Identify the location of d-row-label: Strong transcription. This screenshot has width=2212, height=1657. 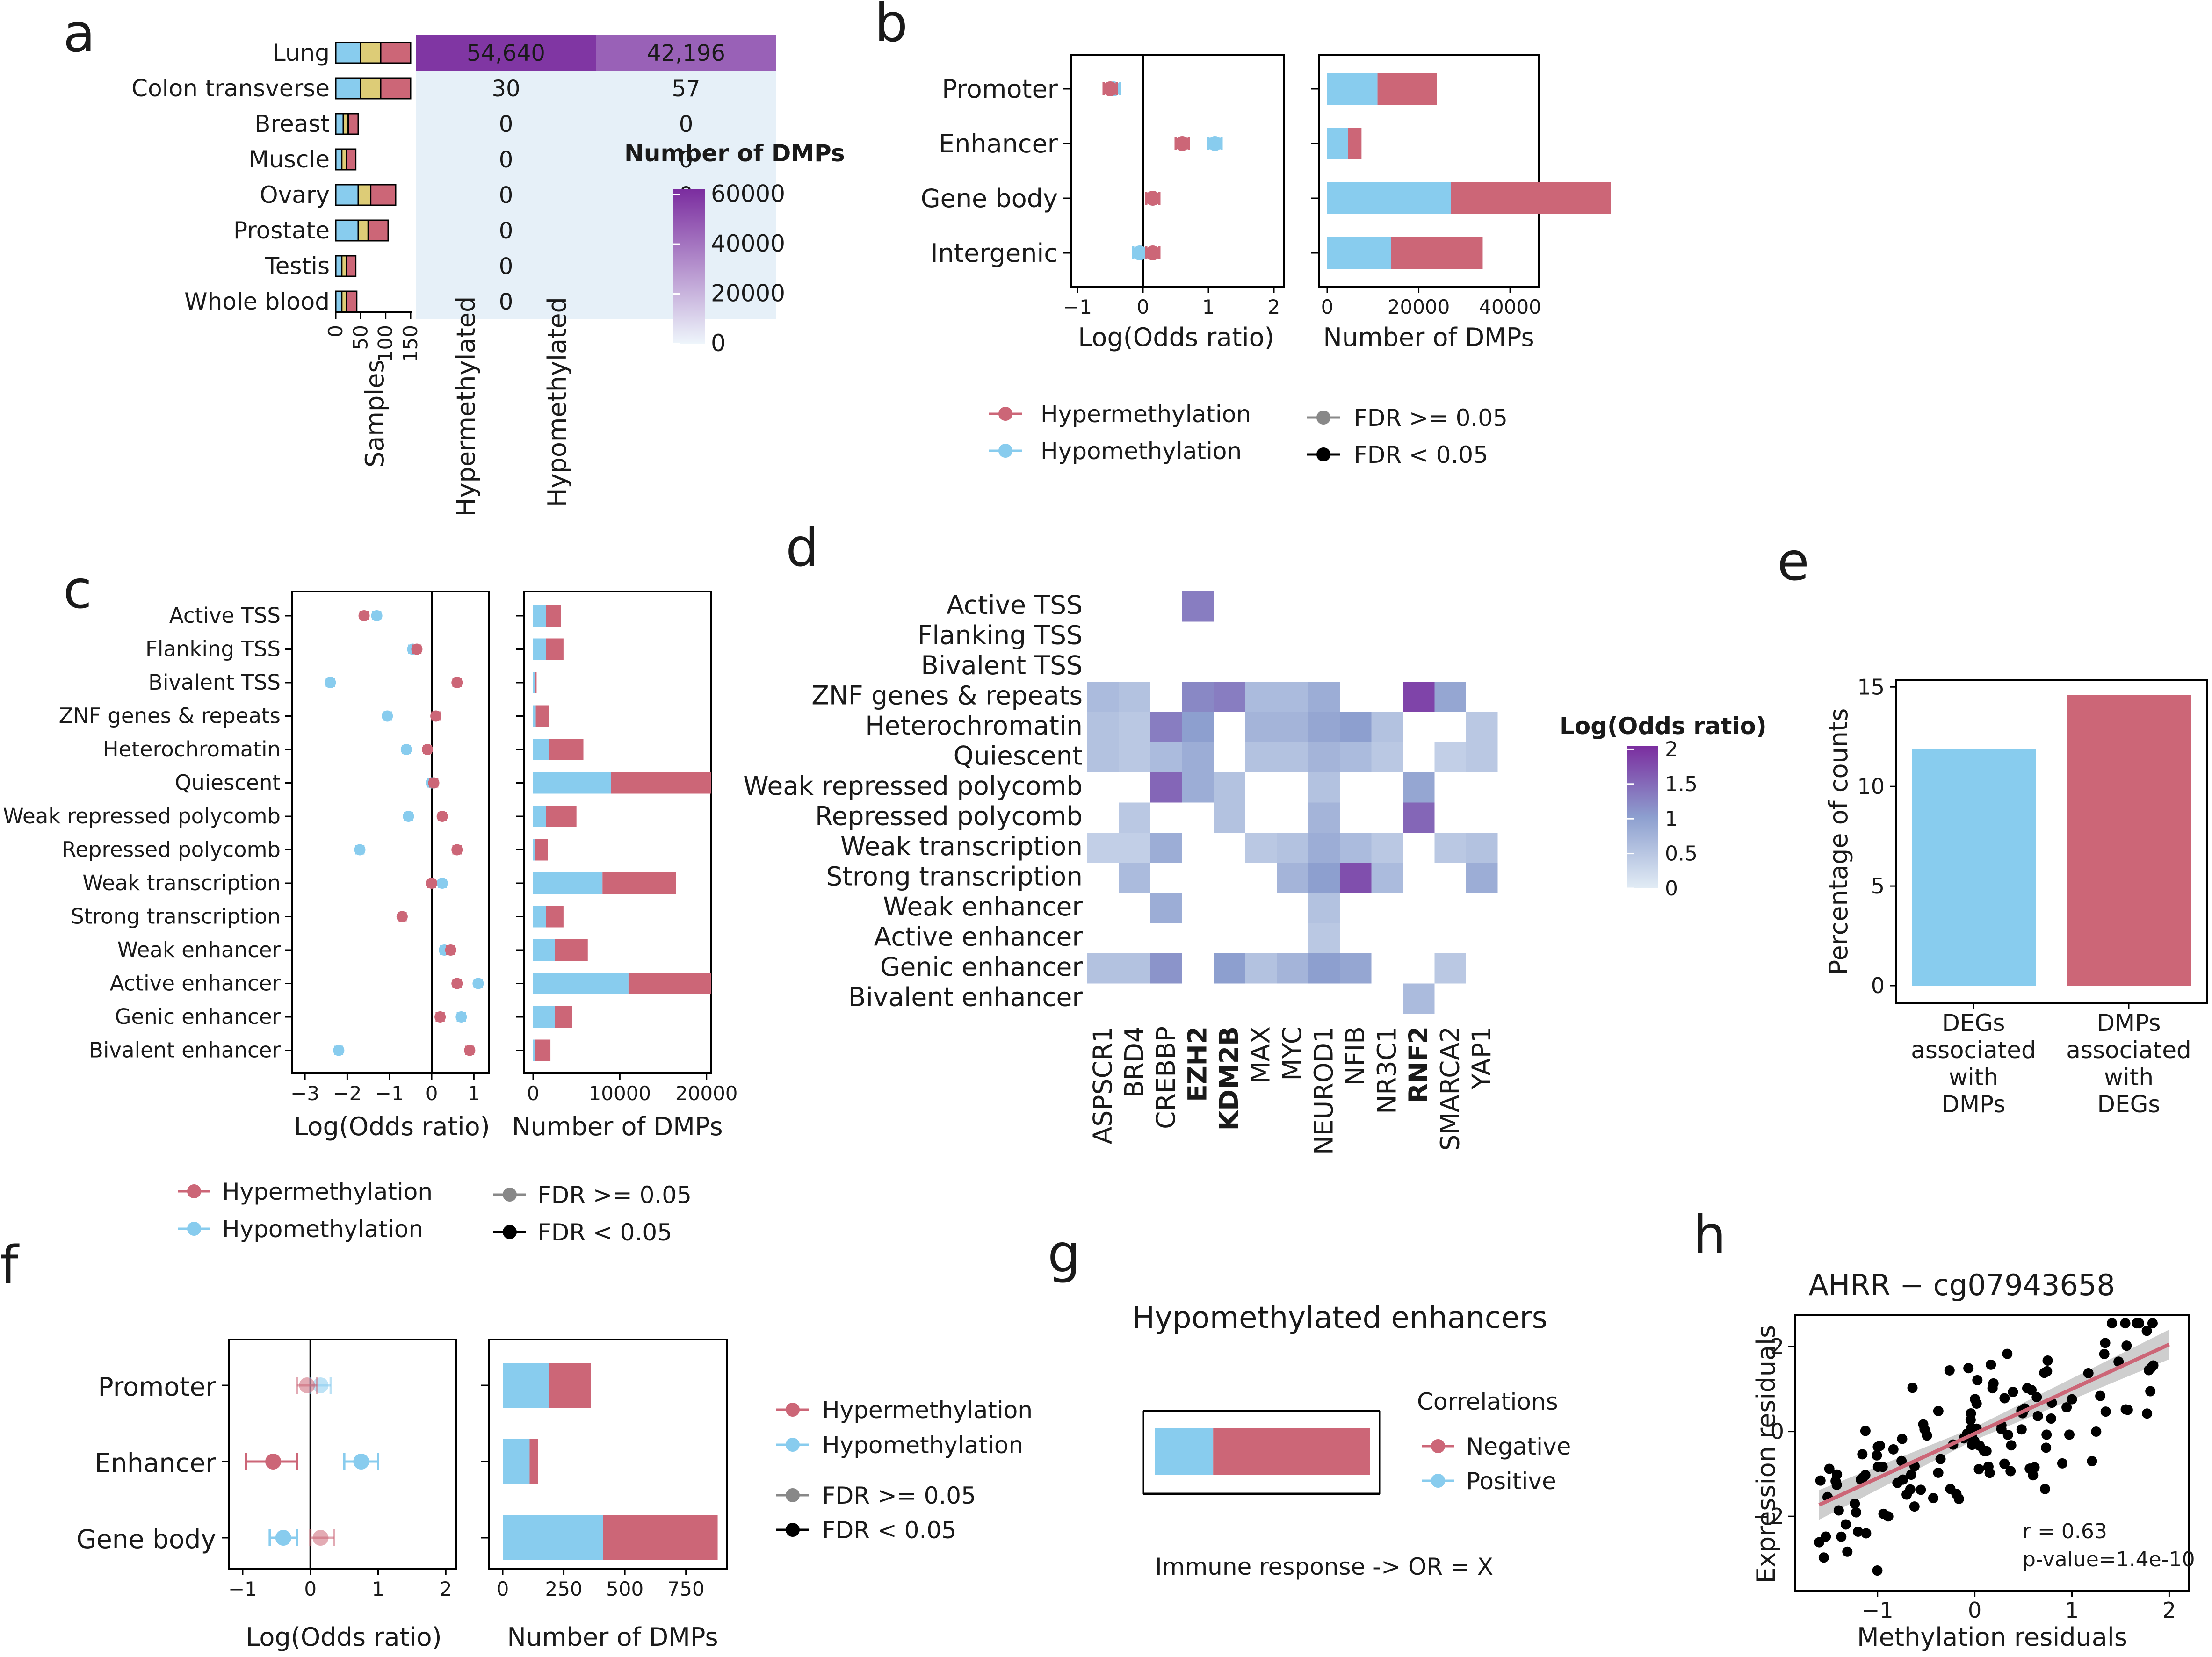
(955, 877).